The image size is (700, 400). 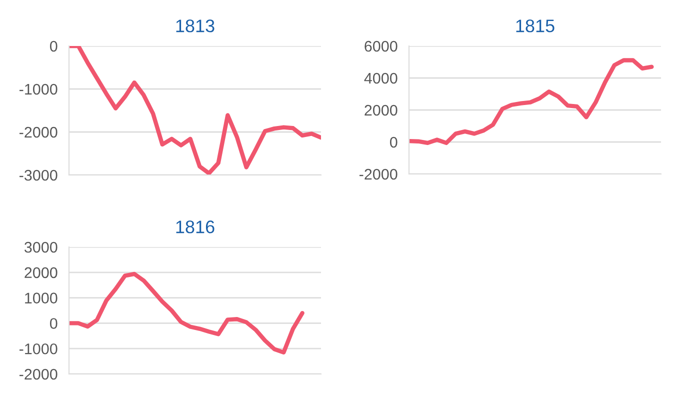 I want to click on y-tick-label: 4000, so click(x=381, y=78).